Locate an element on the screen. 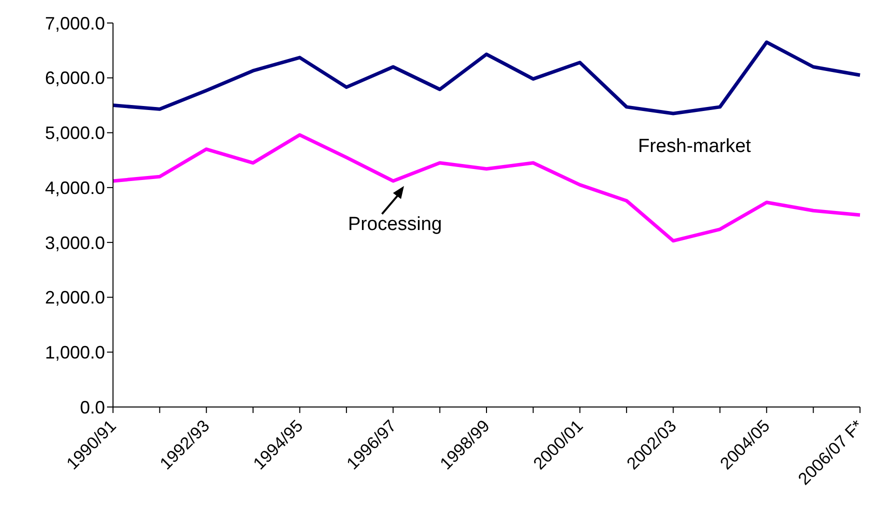 The height and width of the screenshot is (529, 888). line-series is located at coordinates (486, 78).